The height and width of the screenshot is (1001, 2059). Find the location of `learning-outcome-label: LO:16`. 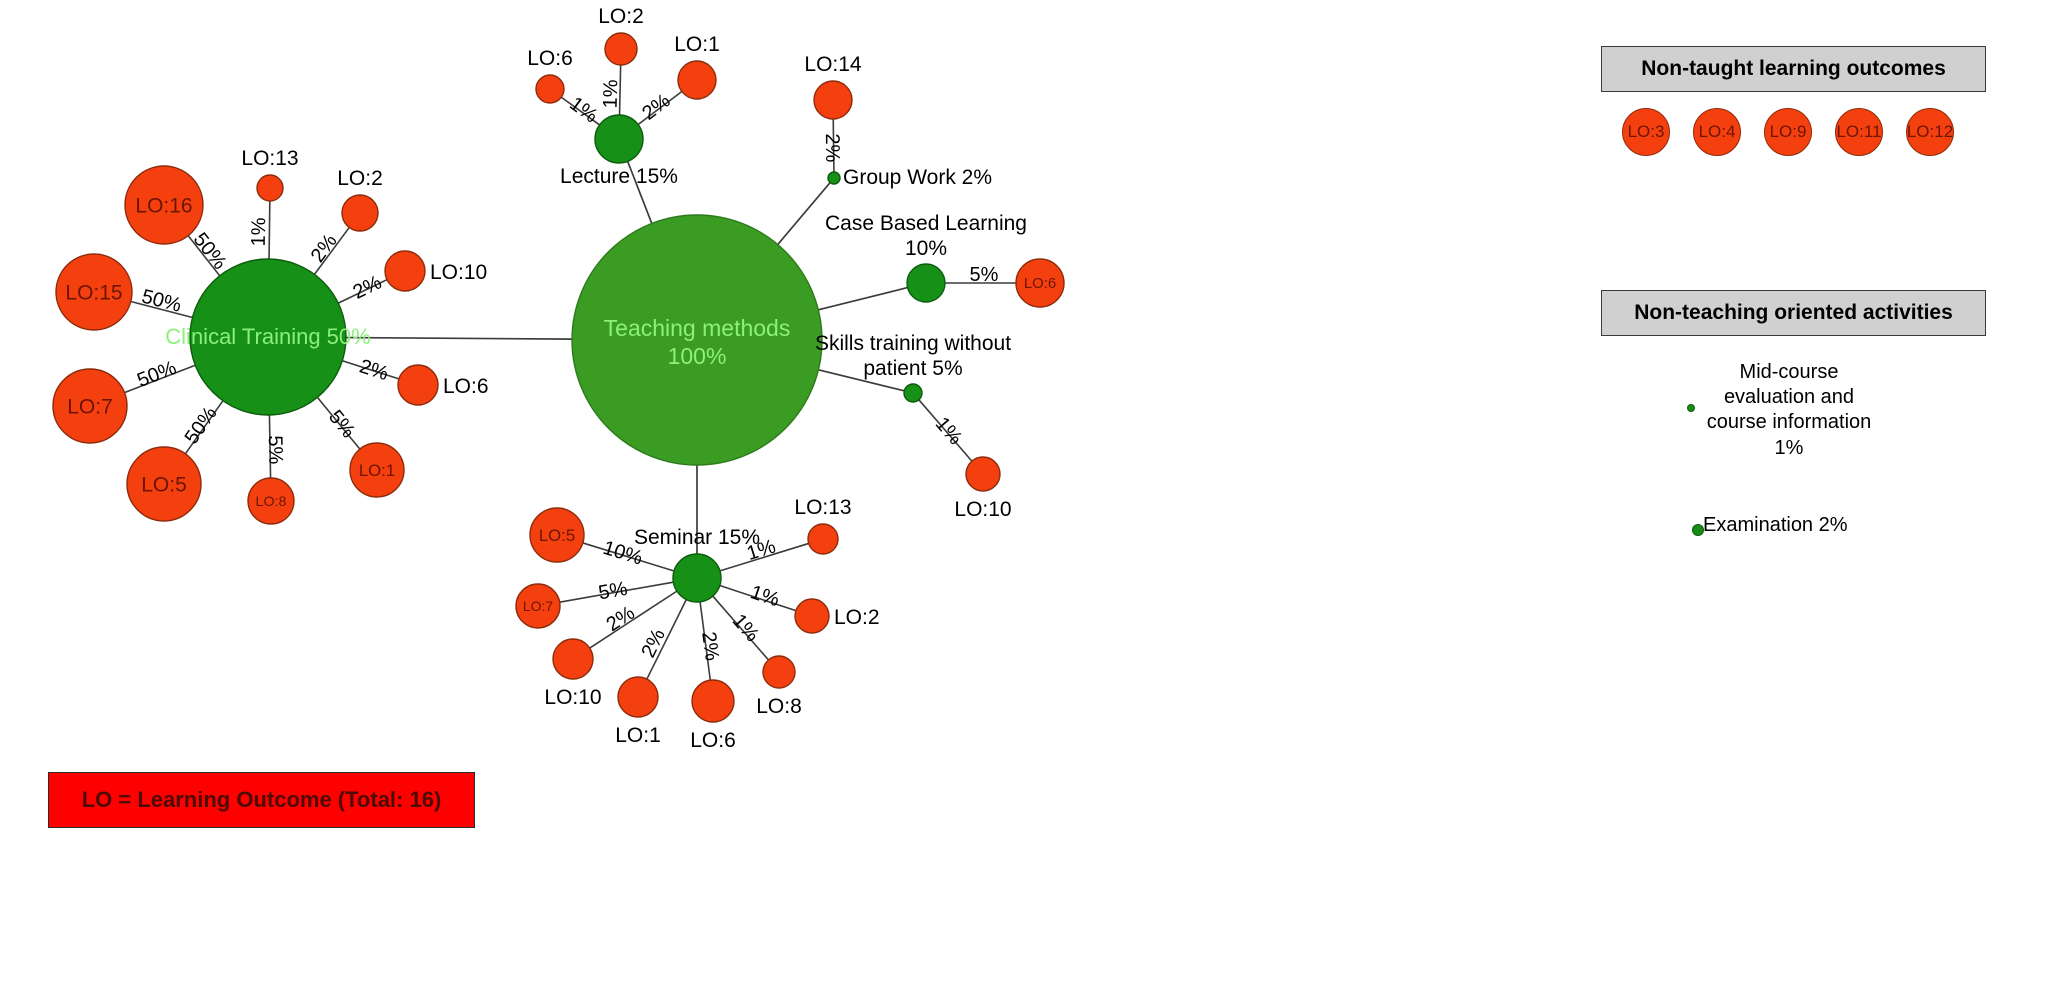

learning-outcome-label: LO:16 is located at coordinates (163, 205).